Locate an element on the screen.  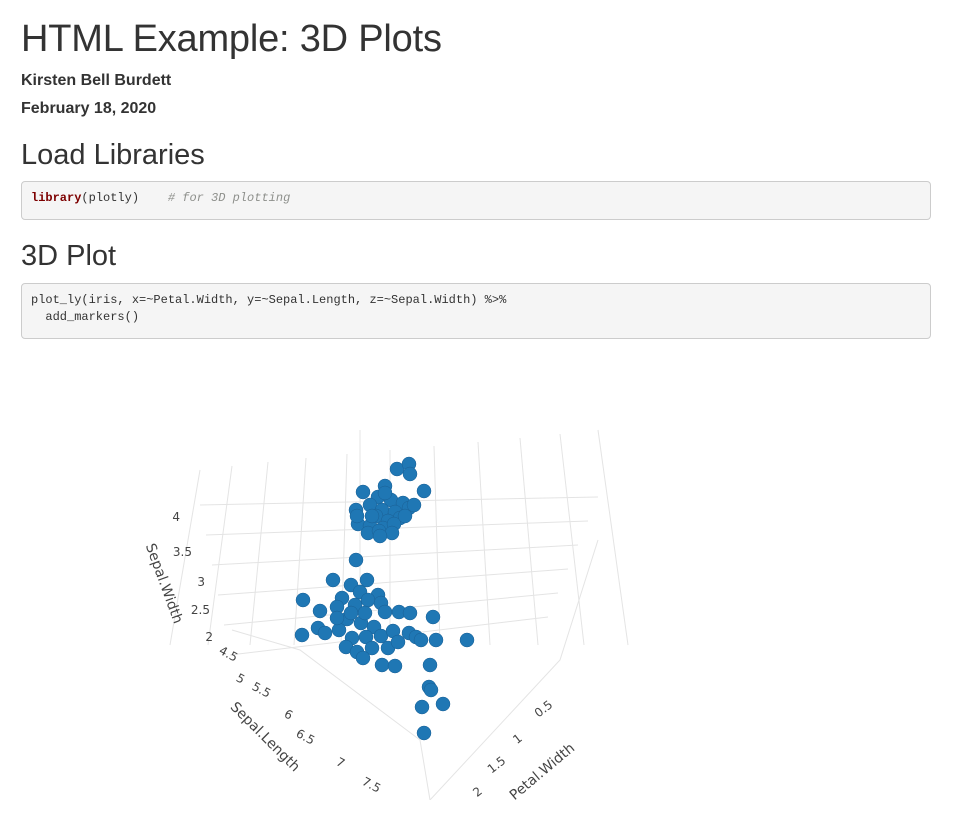
x-tick-label: 2 is located at coordinates (477, 792).